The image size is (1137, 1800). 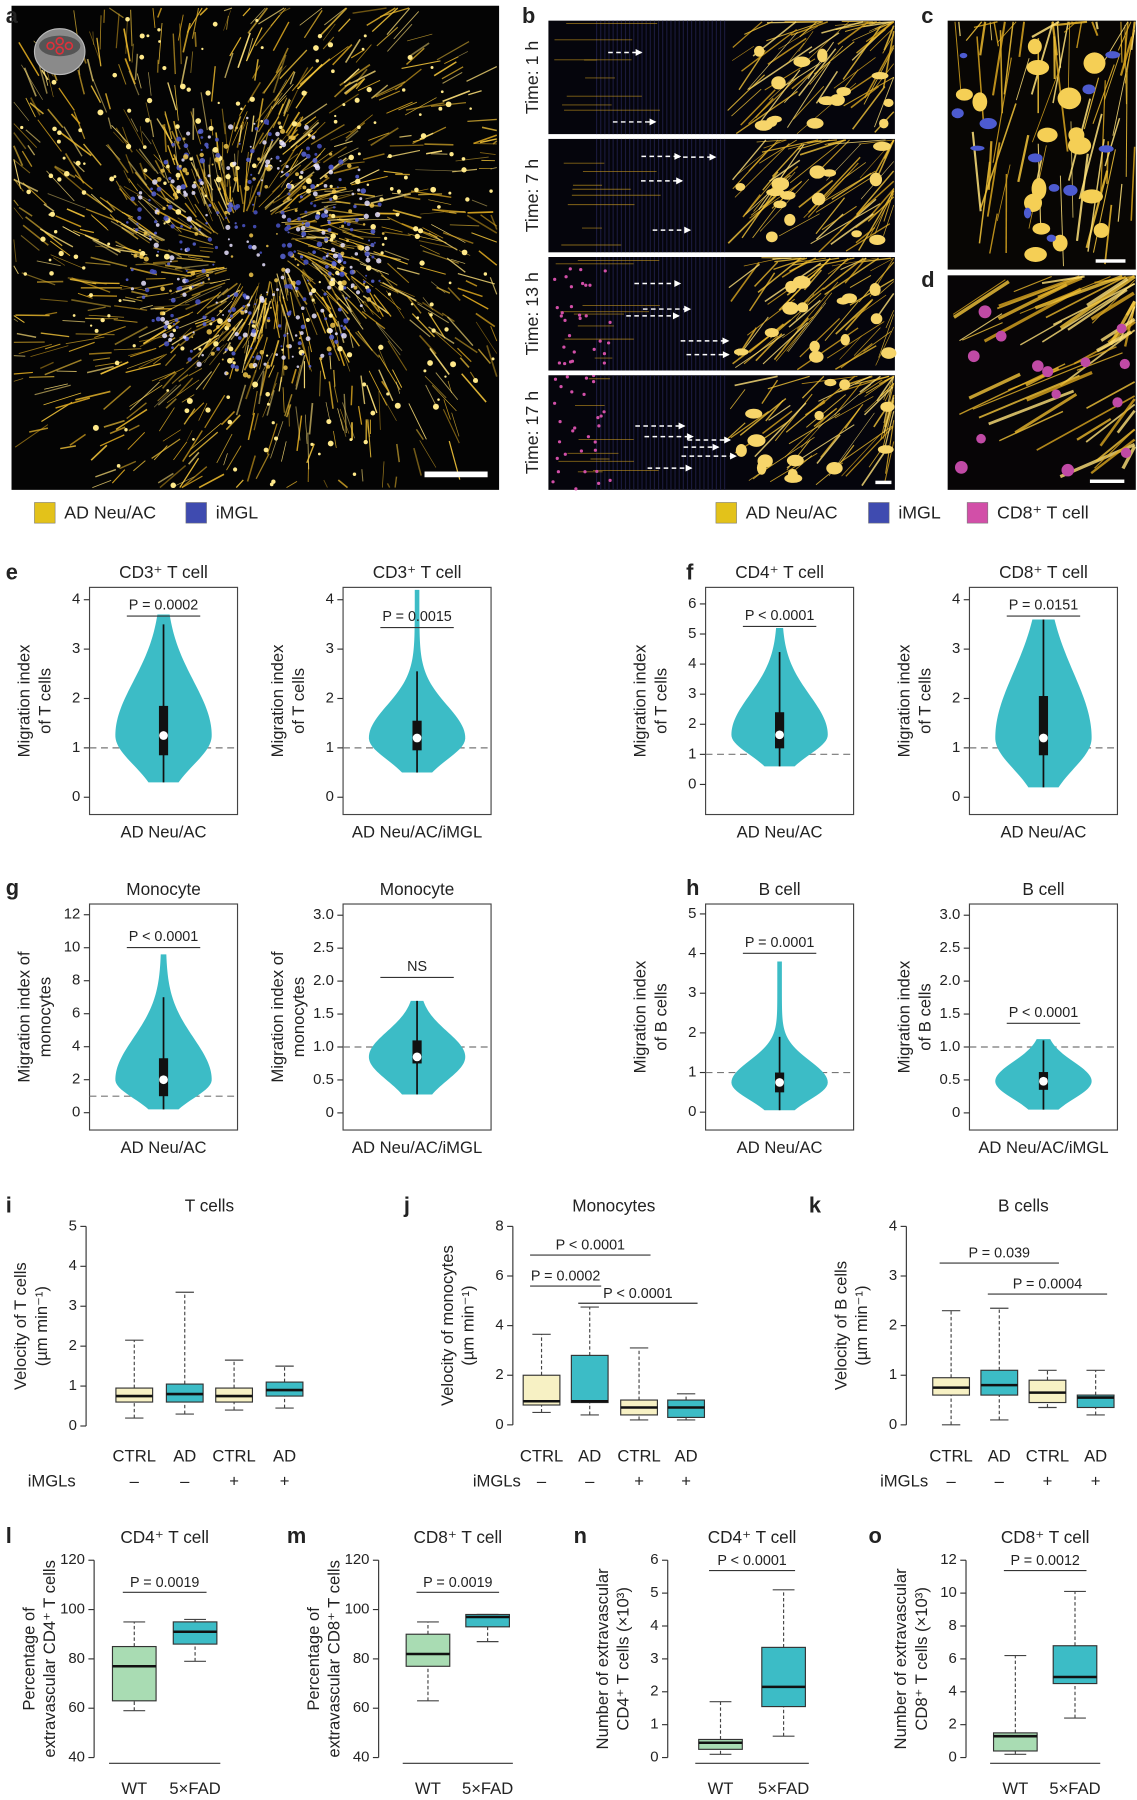 I want to click on y-tick-label: 80, so click(x=76, y=1659).